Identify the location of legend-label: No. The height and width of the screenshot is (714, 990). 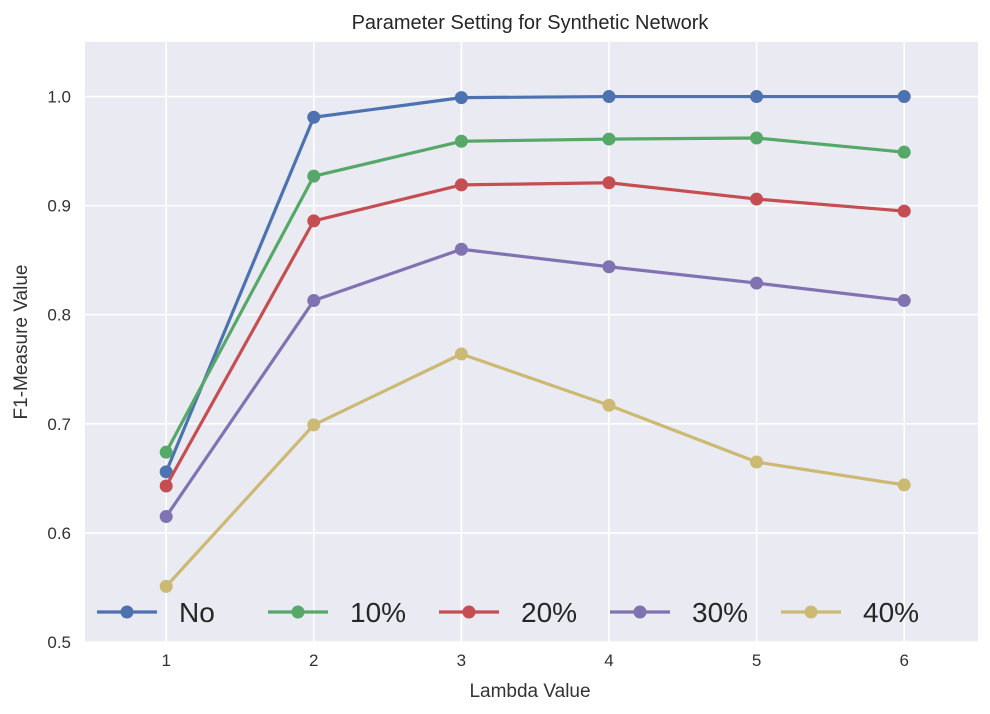
(197, 612).